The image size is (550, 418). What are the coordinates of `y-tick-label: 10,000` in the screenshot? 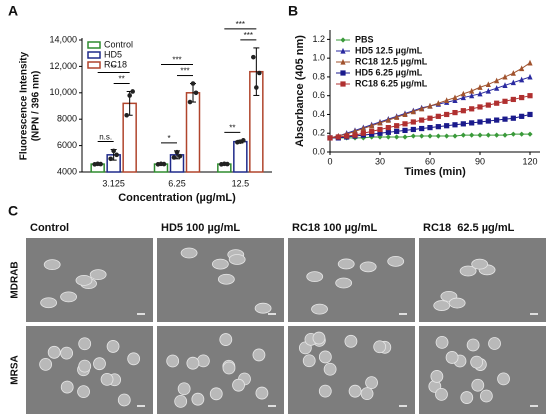 It's located at (63, 92).